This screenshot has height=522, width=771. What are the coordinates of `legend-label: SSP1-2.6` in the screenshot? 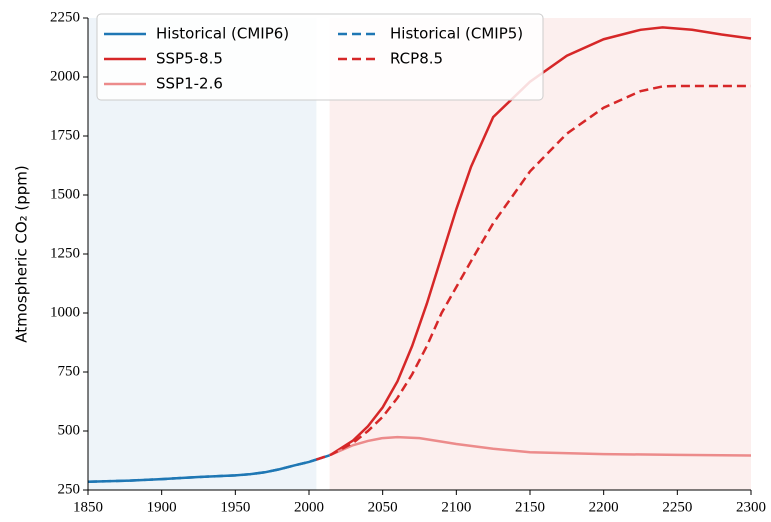 It's located at (189, 84).